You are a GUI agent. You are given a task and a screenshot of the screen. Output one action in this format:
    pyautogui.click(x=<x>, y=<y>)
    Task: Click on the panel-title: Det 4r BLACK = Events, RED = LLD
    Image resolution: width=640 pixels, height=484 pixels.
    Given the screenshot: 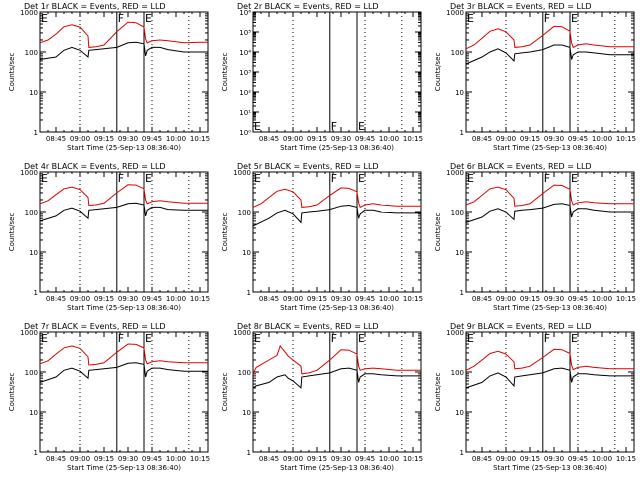 What is the action you would take?
    pyautogui.click(x=95, y=166)
    